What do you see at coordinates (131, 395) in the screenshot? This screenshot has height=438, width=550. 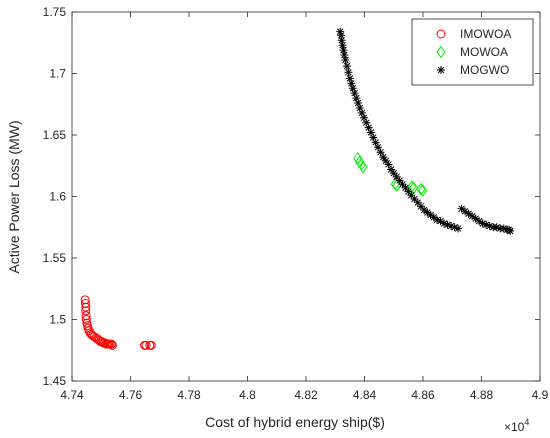 I see `x-tick-label: 4.76` at bounding box center [131, 395].